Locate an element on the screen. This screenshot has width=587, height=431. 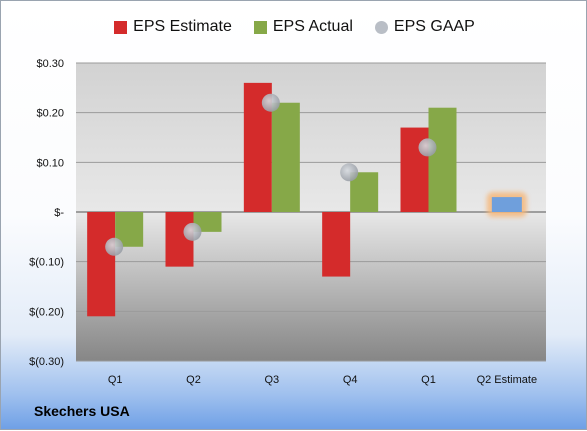
x-tick-label: Q2 is located at coordinates (193, 380).